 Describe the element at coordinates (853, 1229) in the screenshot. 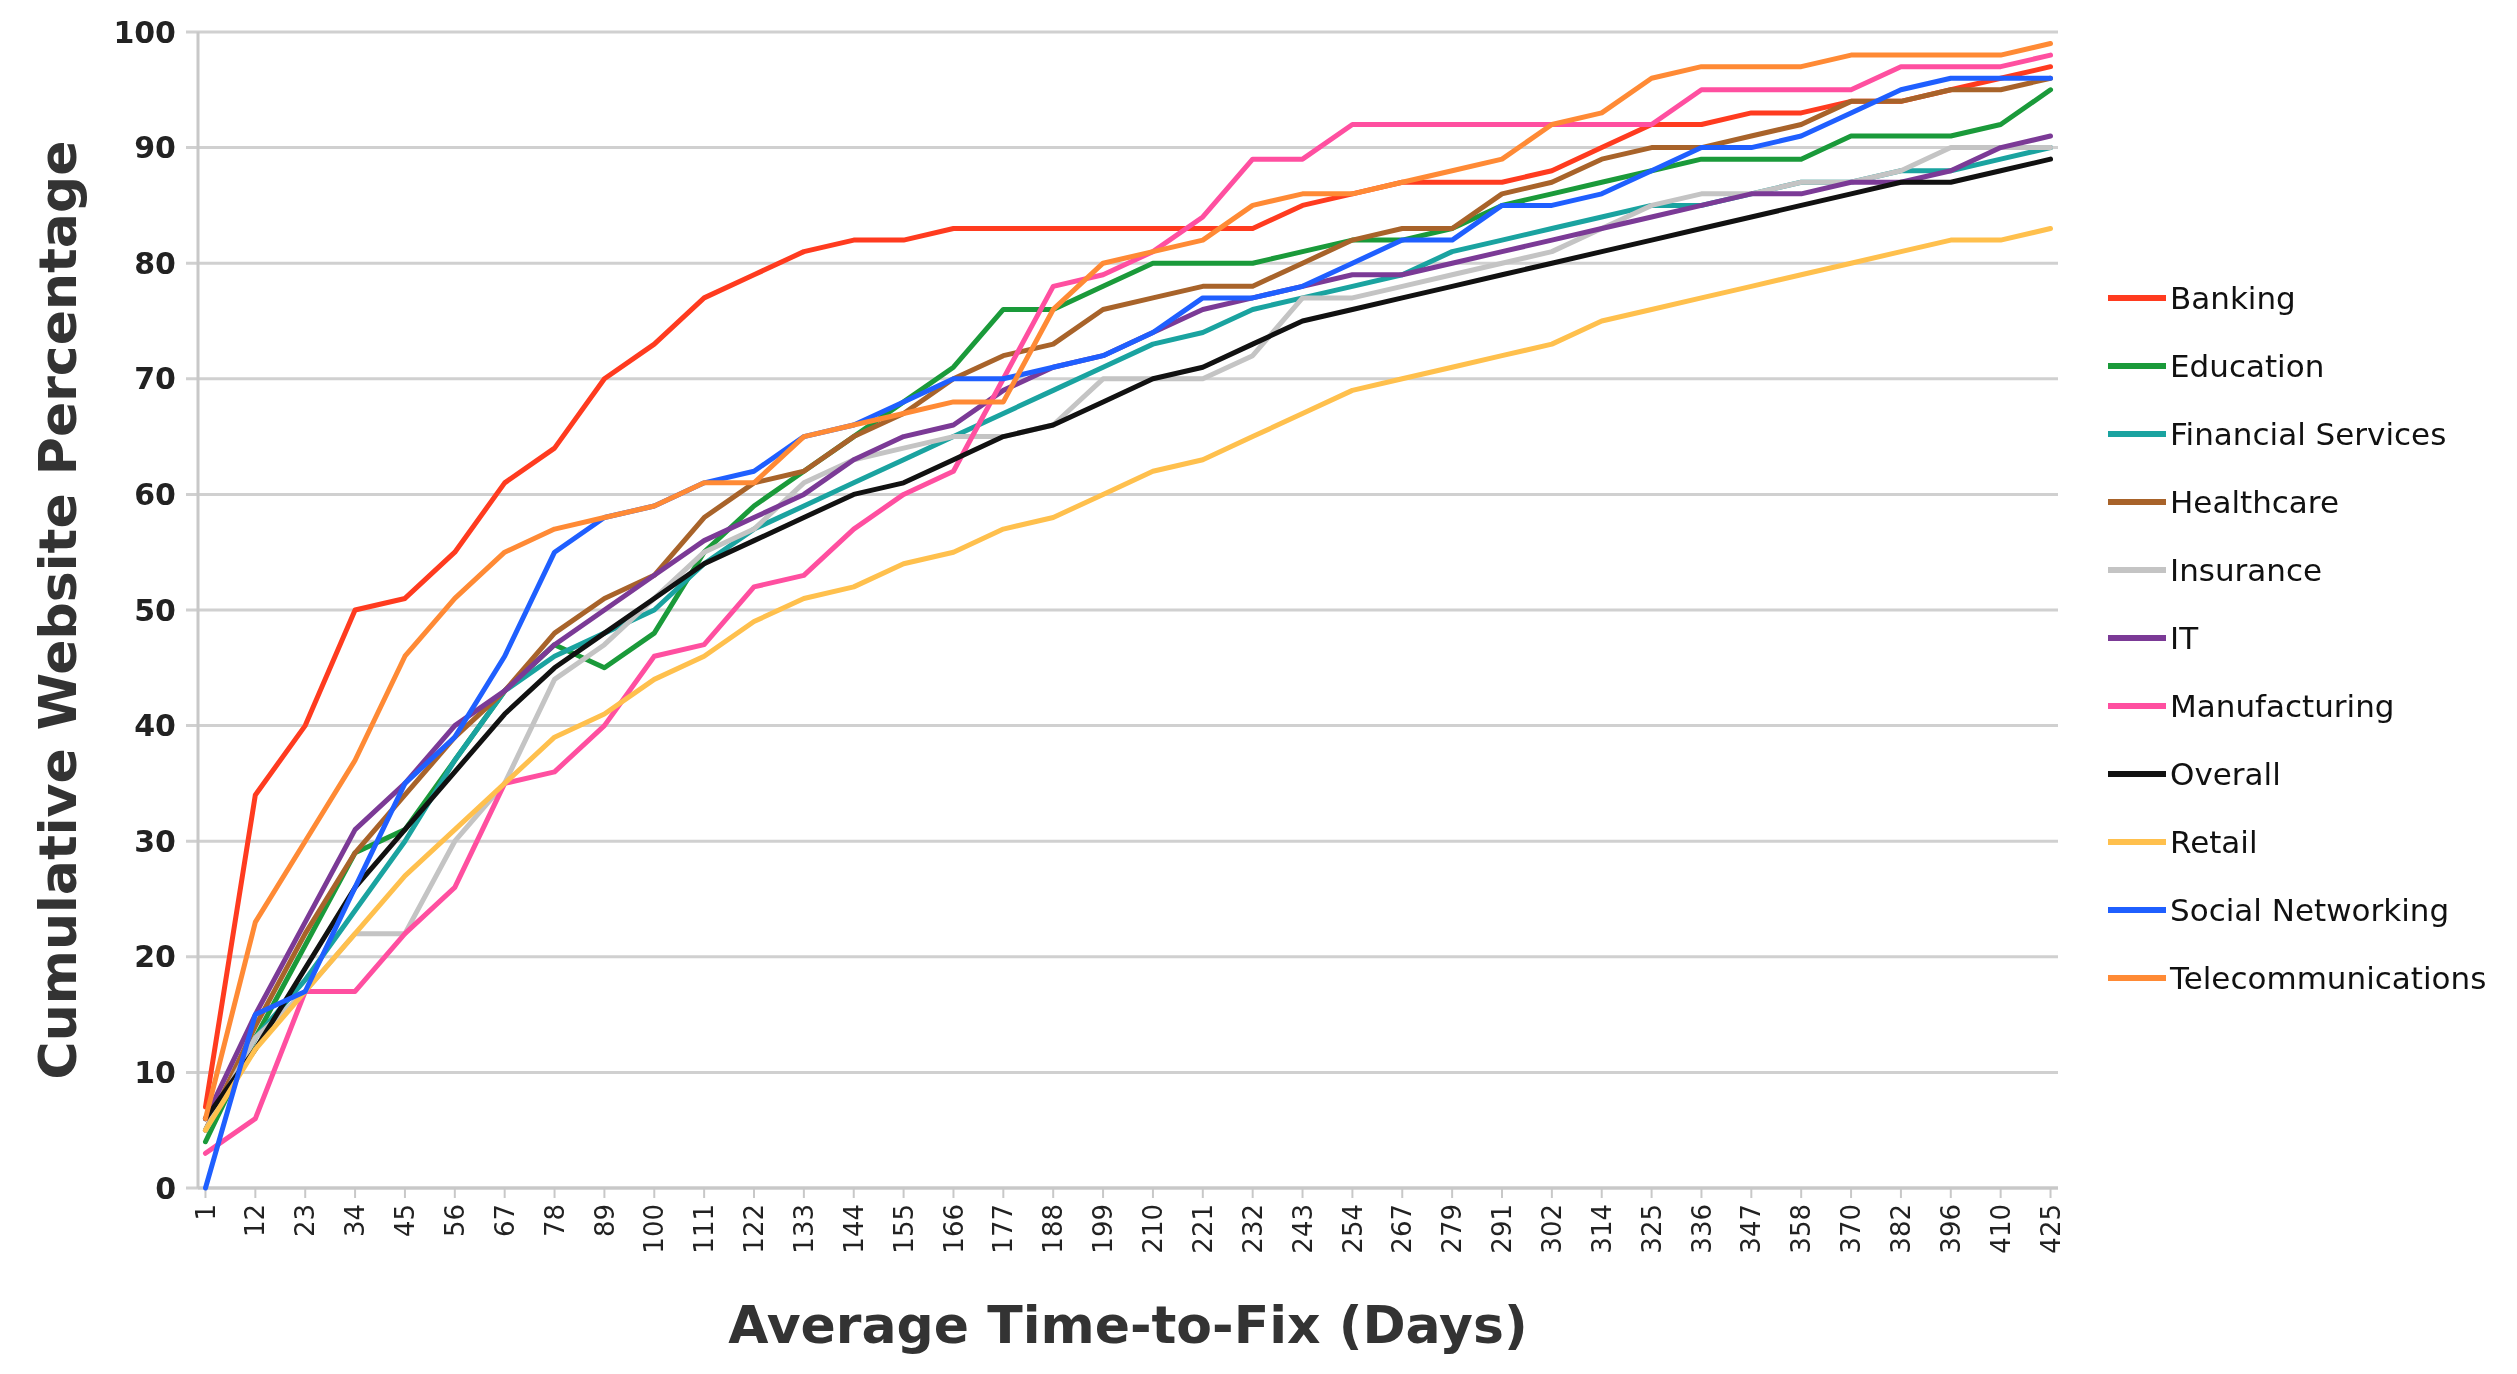

I see `x-tick-label: 144` at that location.